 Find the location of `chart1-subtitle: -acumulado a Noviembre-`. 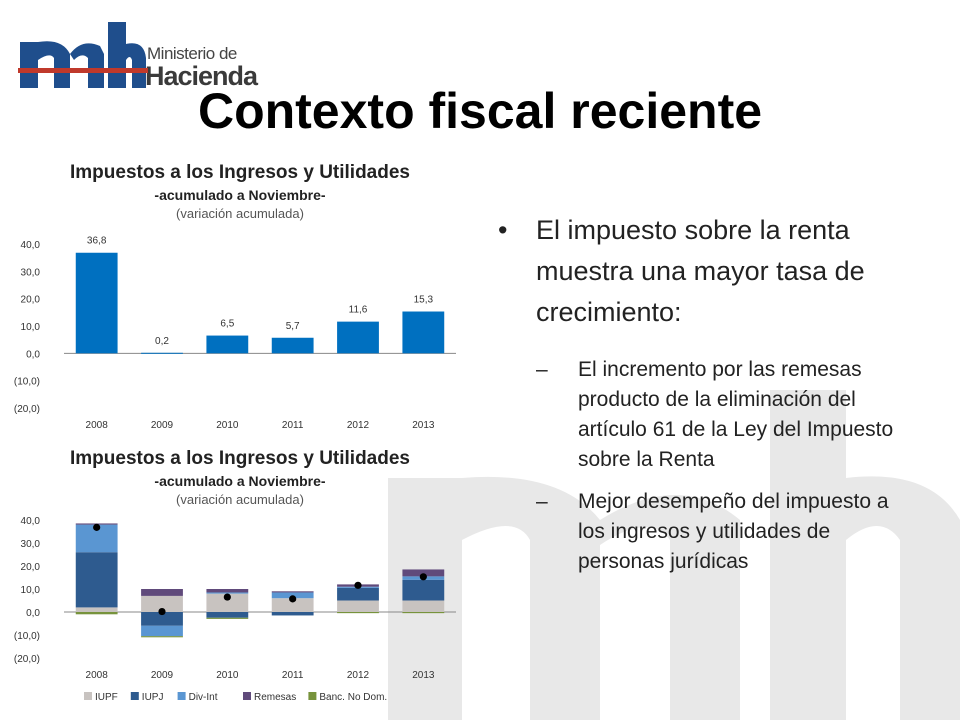

chart1-subtitle: -acumulado a Noviembre- is located at coordinates (240, 195).